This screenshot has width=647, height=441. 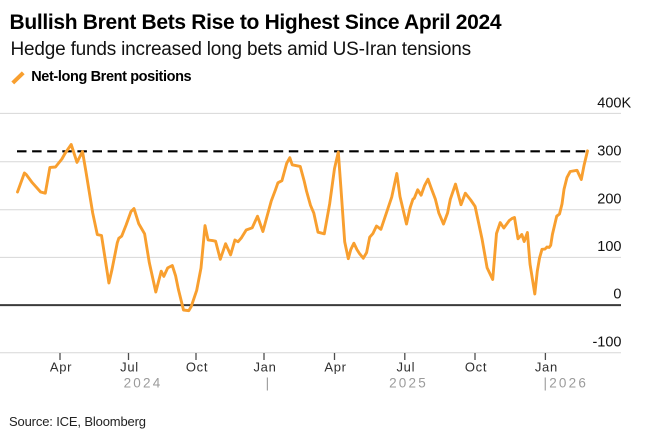 What do you see at coordinates (606, 342) in the screenshot?
I see `svg-text: -100` at bounding box center [606, 342].